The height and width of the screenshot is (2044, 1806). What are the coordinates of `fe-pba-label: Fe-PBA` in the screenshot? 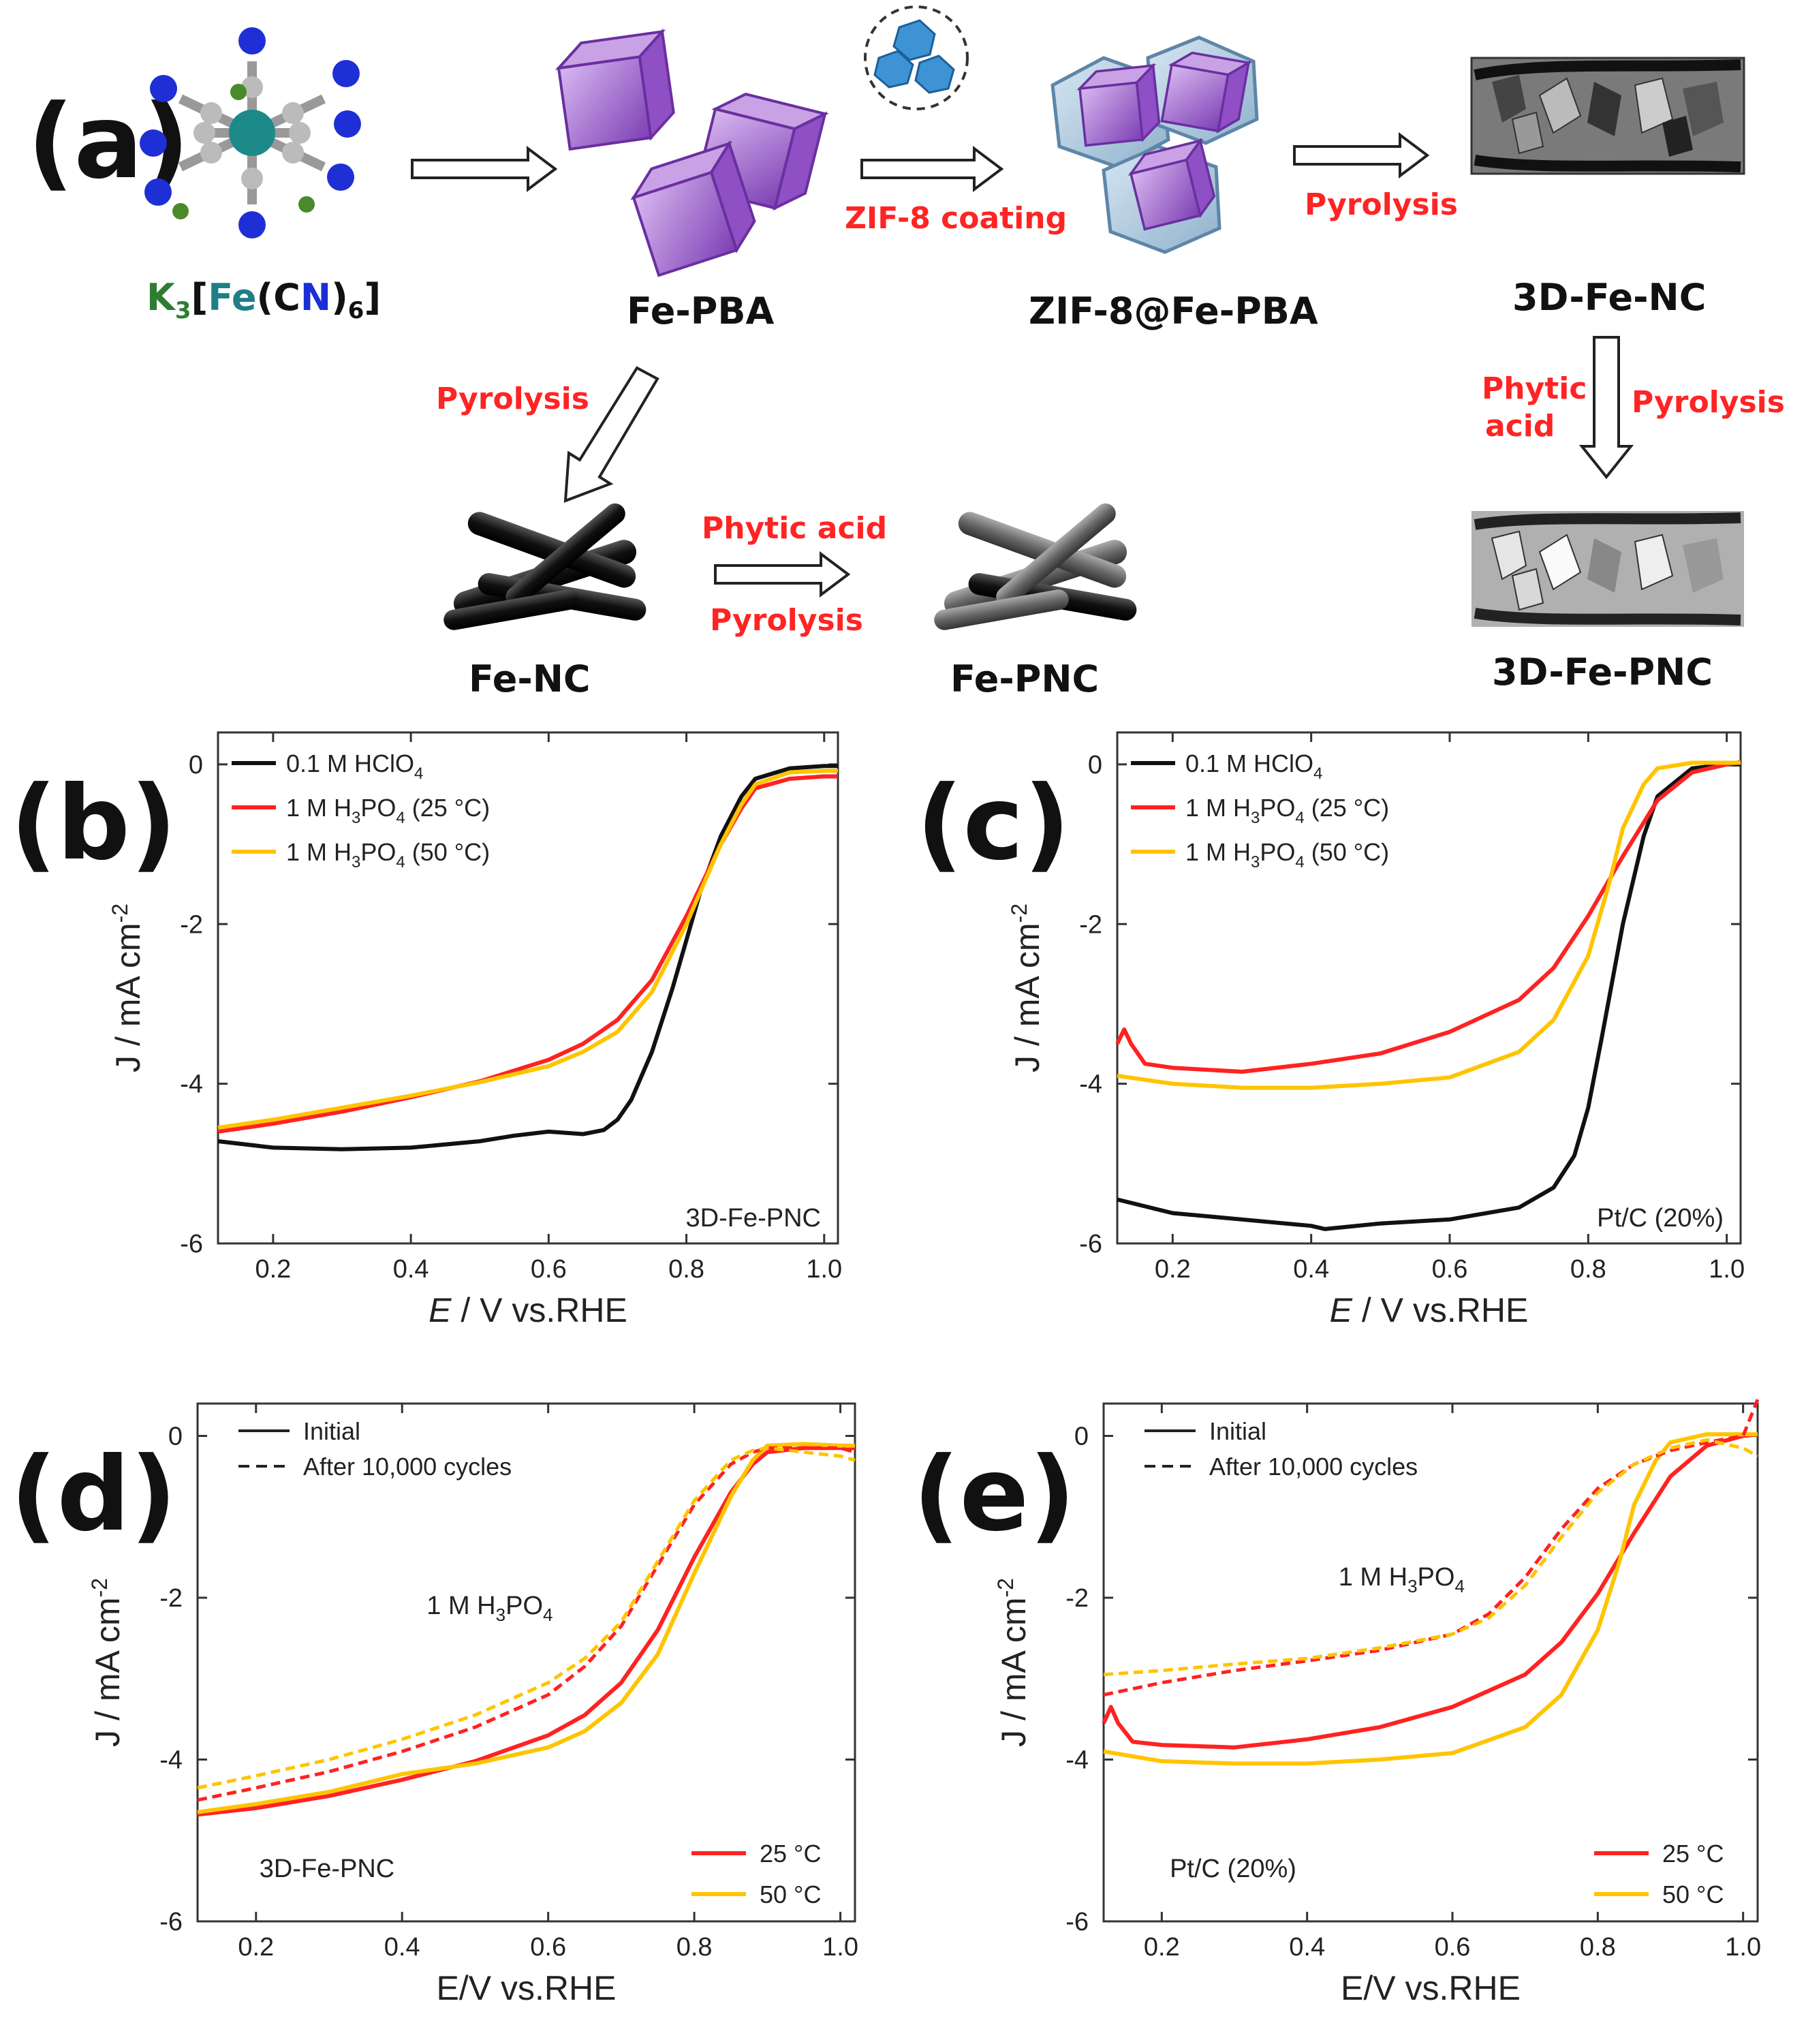 It's located at (700, 311).